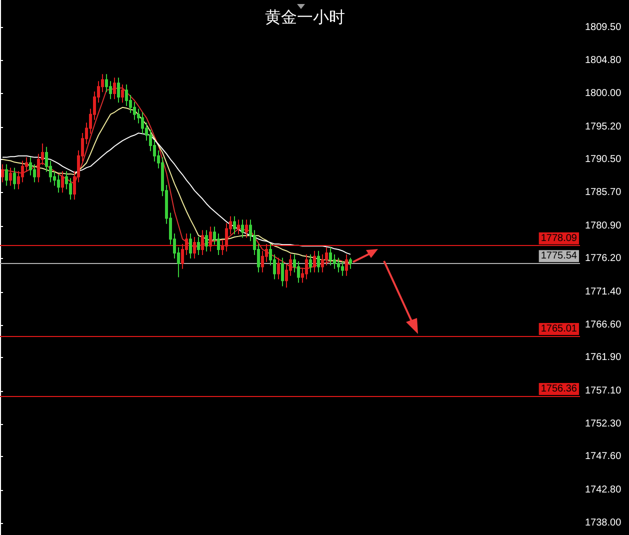 Image resolution: width=629 pixels, height=535 pixels. I want to click on y-tick-label: 1752.30, so click(603, 424).